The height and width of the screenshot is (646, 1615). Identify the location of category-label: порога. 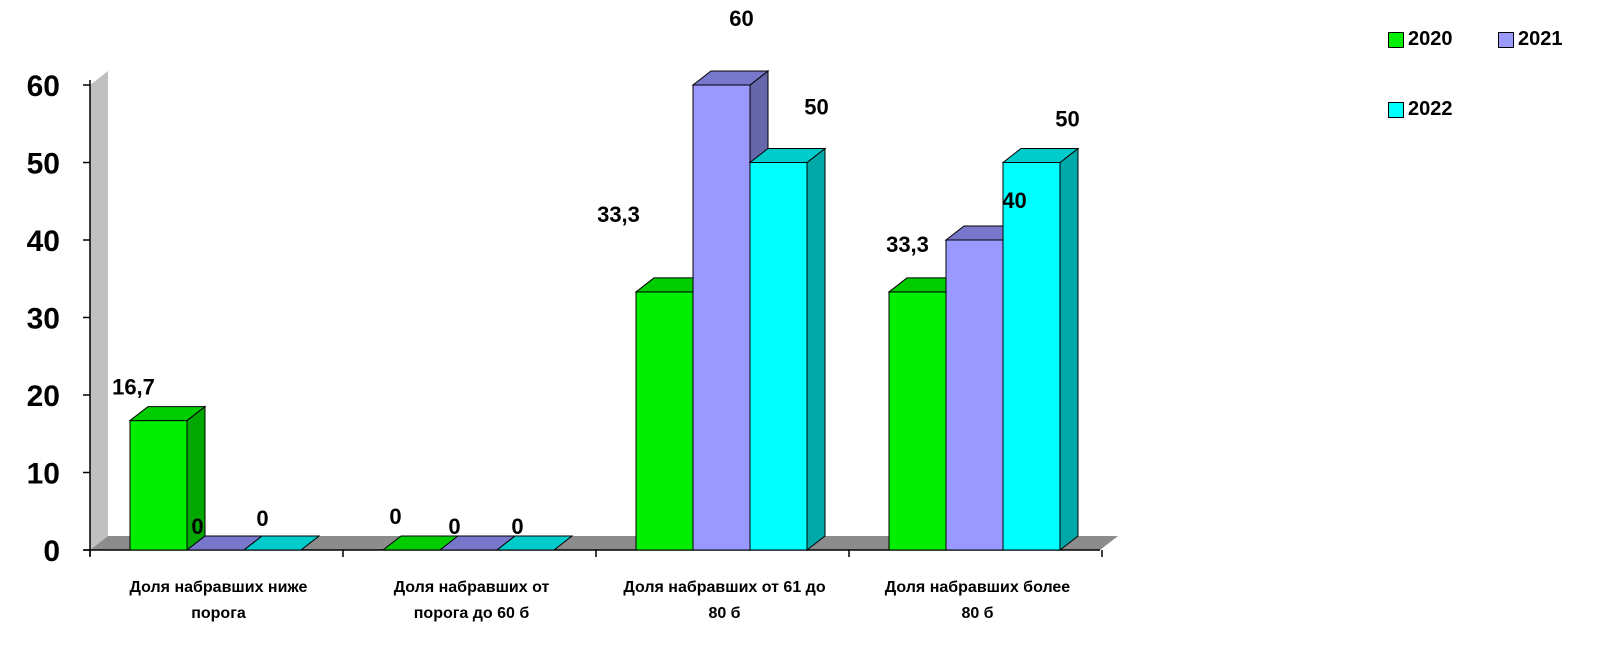
(218, 613).